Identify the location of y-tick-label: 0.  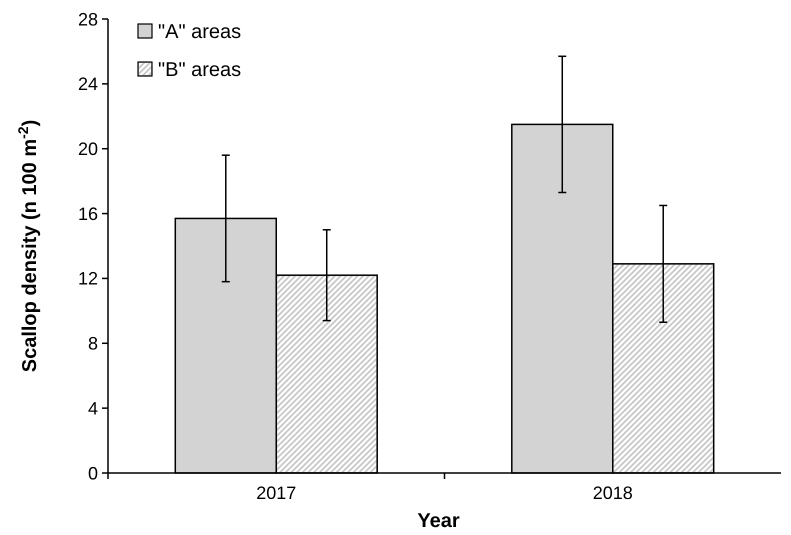
(93, 473).